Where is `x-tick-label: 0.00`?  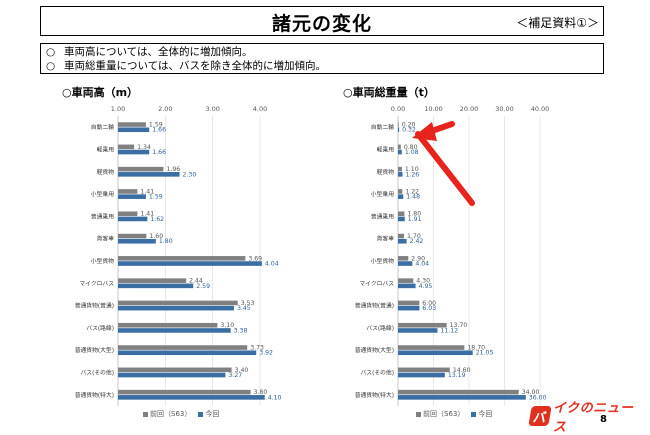
x-tick-label: 0.00 is located at coordinates (398, 109).